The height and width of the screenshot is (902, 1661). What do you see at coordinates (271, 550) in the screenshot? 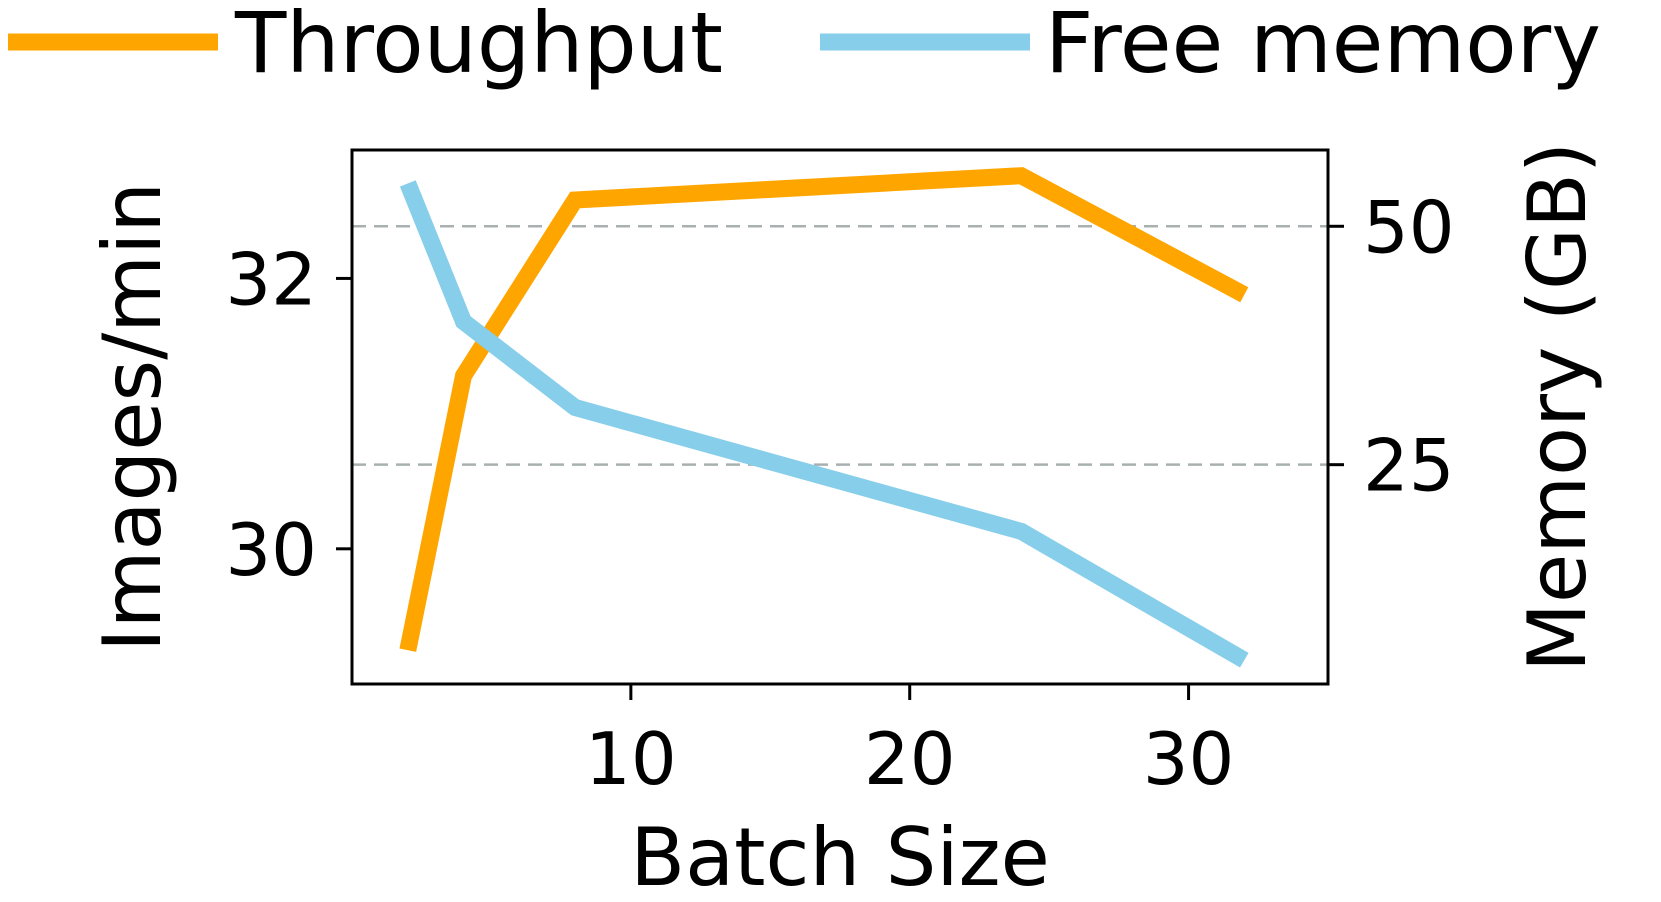
I see `left-y-tick-label: 30` at bounding box center [271, 550].